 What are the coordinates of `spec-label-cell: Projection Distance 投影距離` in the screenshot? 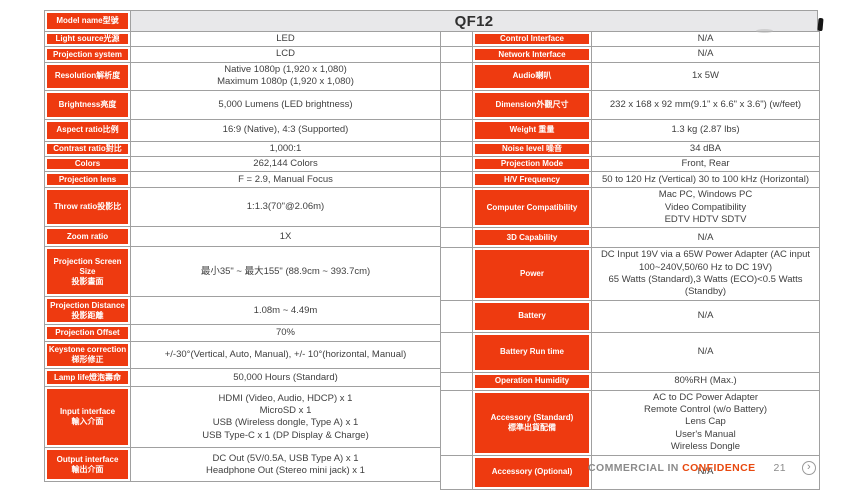 It's located at (87, 311).